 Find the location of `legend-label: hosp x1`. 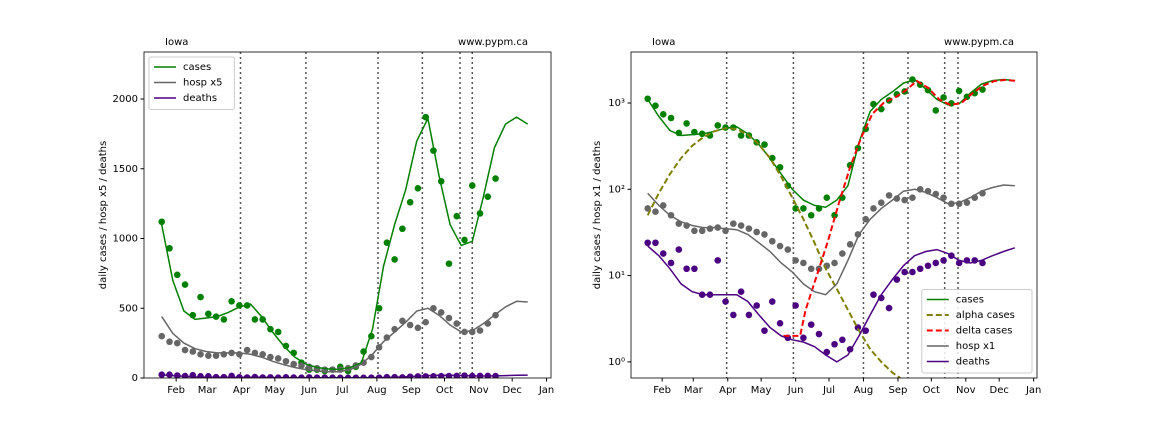

legend-label: hosp x1 is located at coordinates (975, 346).